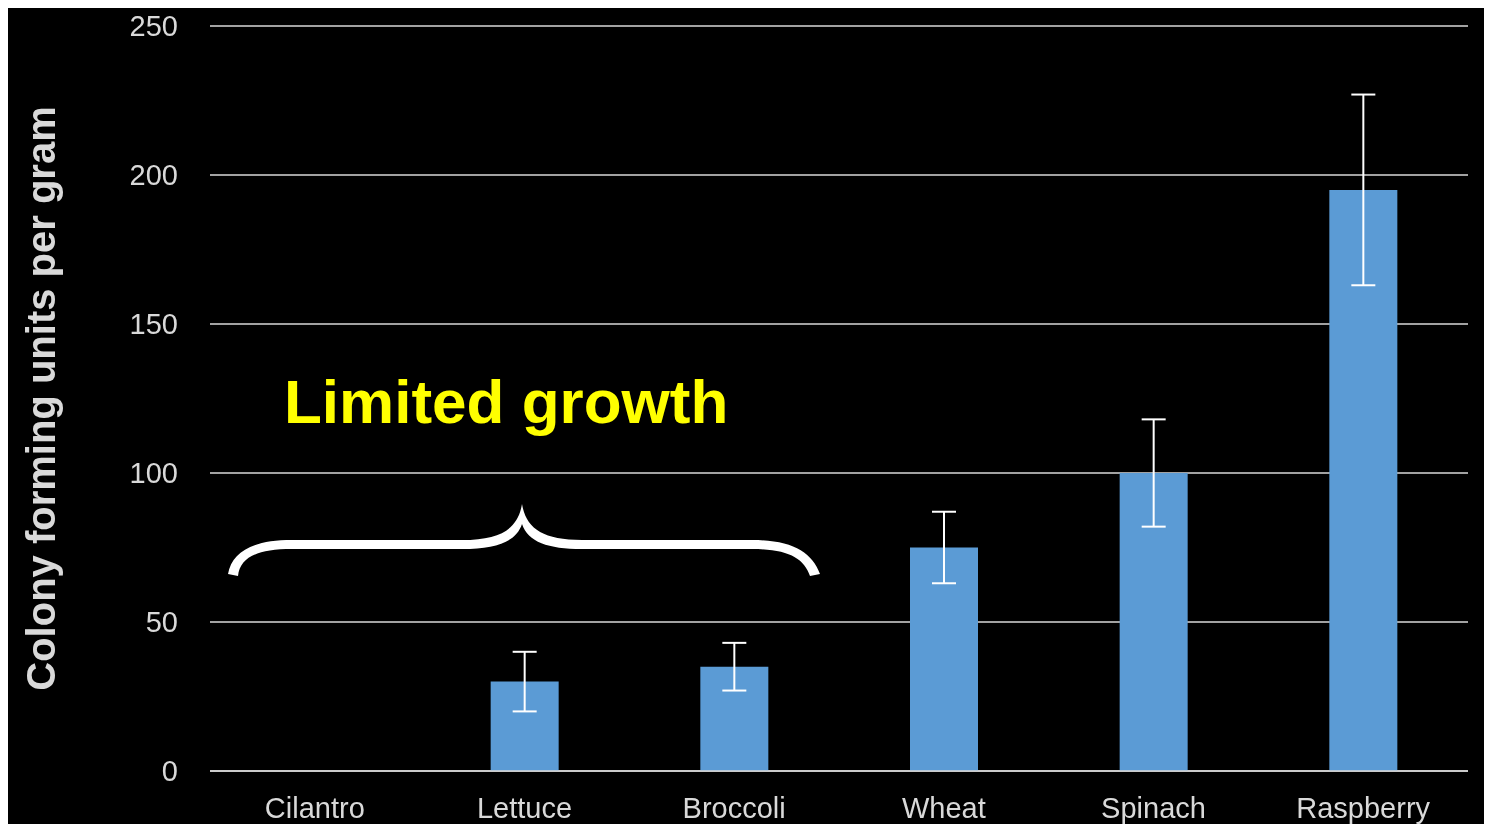 The height and width of the screenshot is (832, 1492). Describe the element at coordinates (524, 807) in the screenshot. I see `x-tick-label: Lettuce` at that location.